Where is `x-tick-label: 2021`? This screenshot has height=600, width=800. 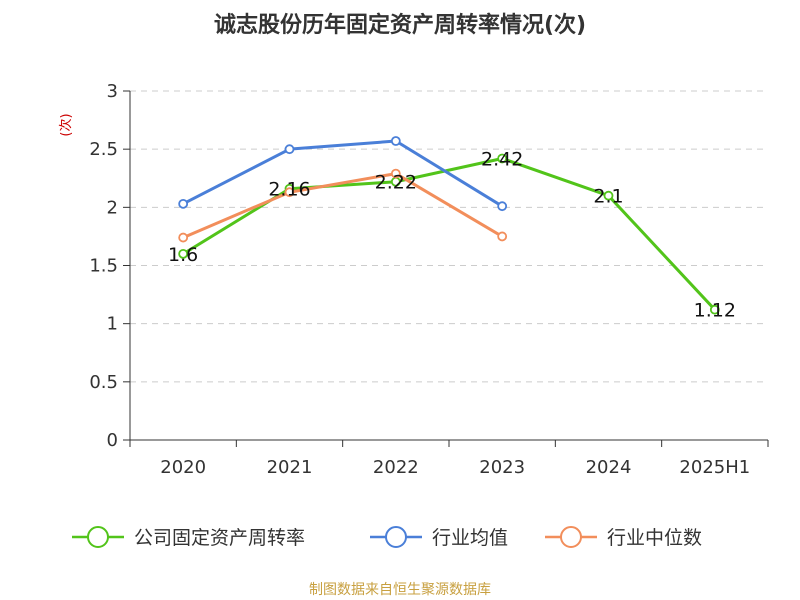 x-tick-label: 2021 is located at coordinates (290, 467).